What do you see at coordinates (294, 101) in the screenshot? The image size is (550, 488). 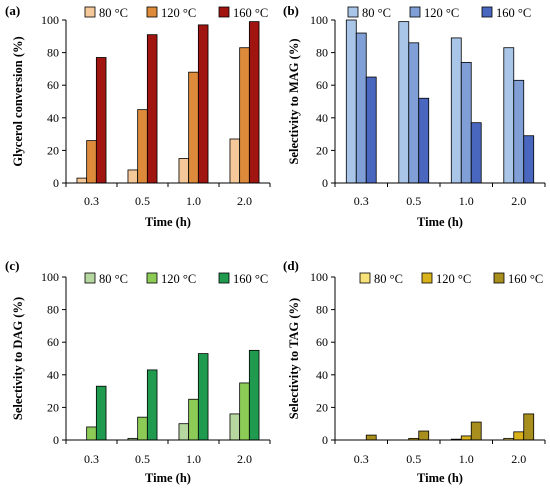 I see `y-axis-title: Selectivity to MAG (%)` at bounding box center [294, 101].